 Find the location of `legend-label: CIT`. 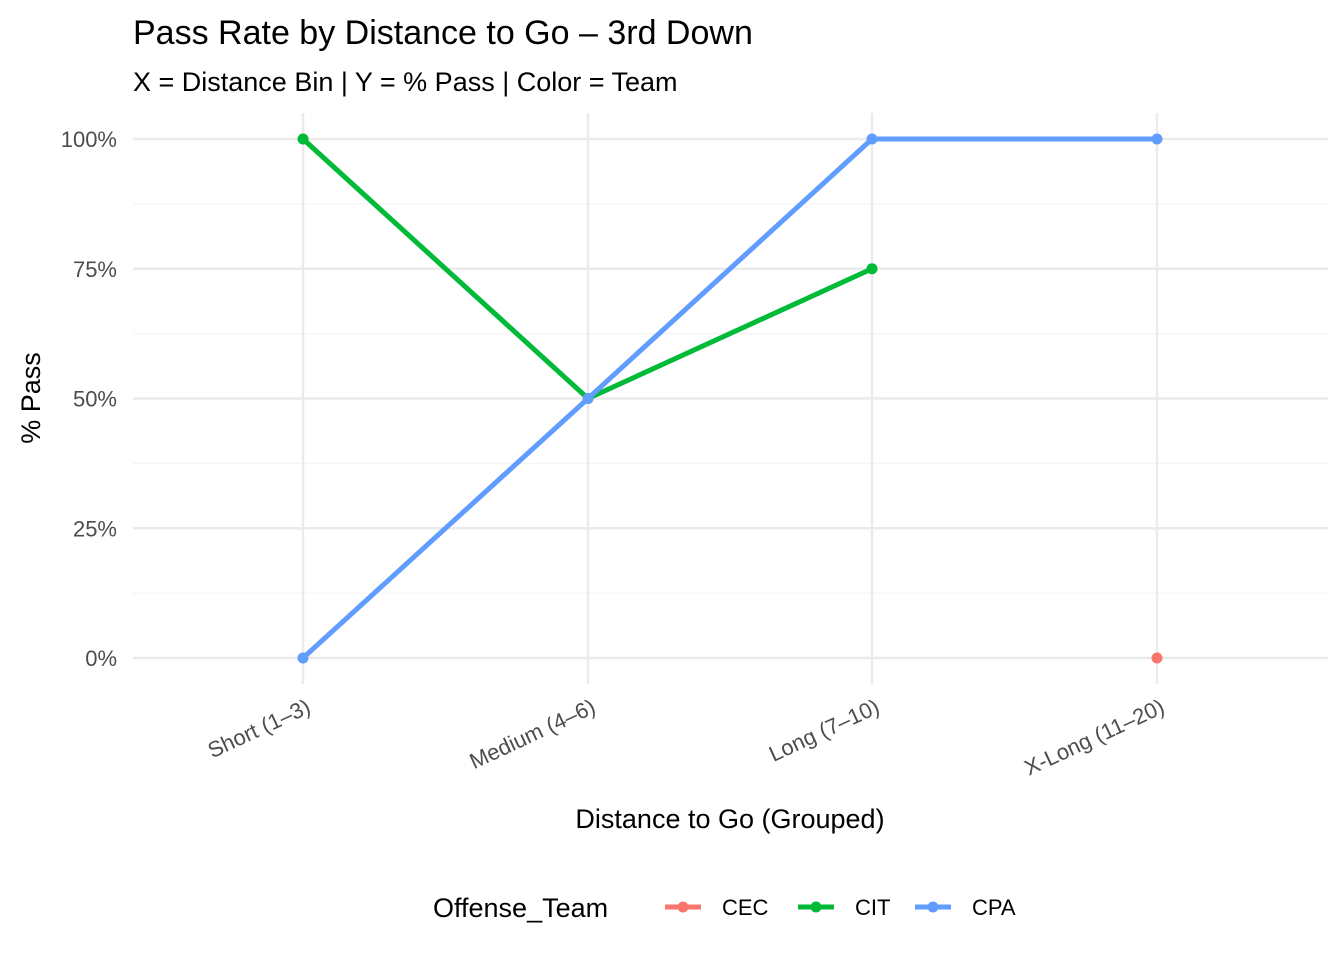

legend-label: CIT is located at coordinates (872, 907).